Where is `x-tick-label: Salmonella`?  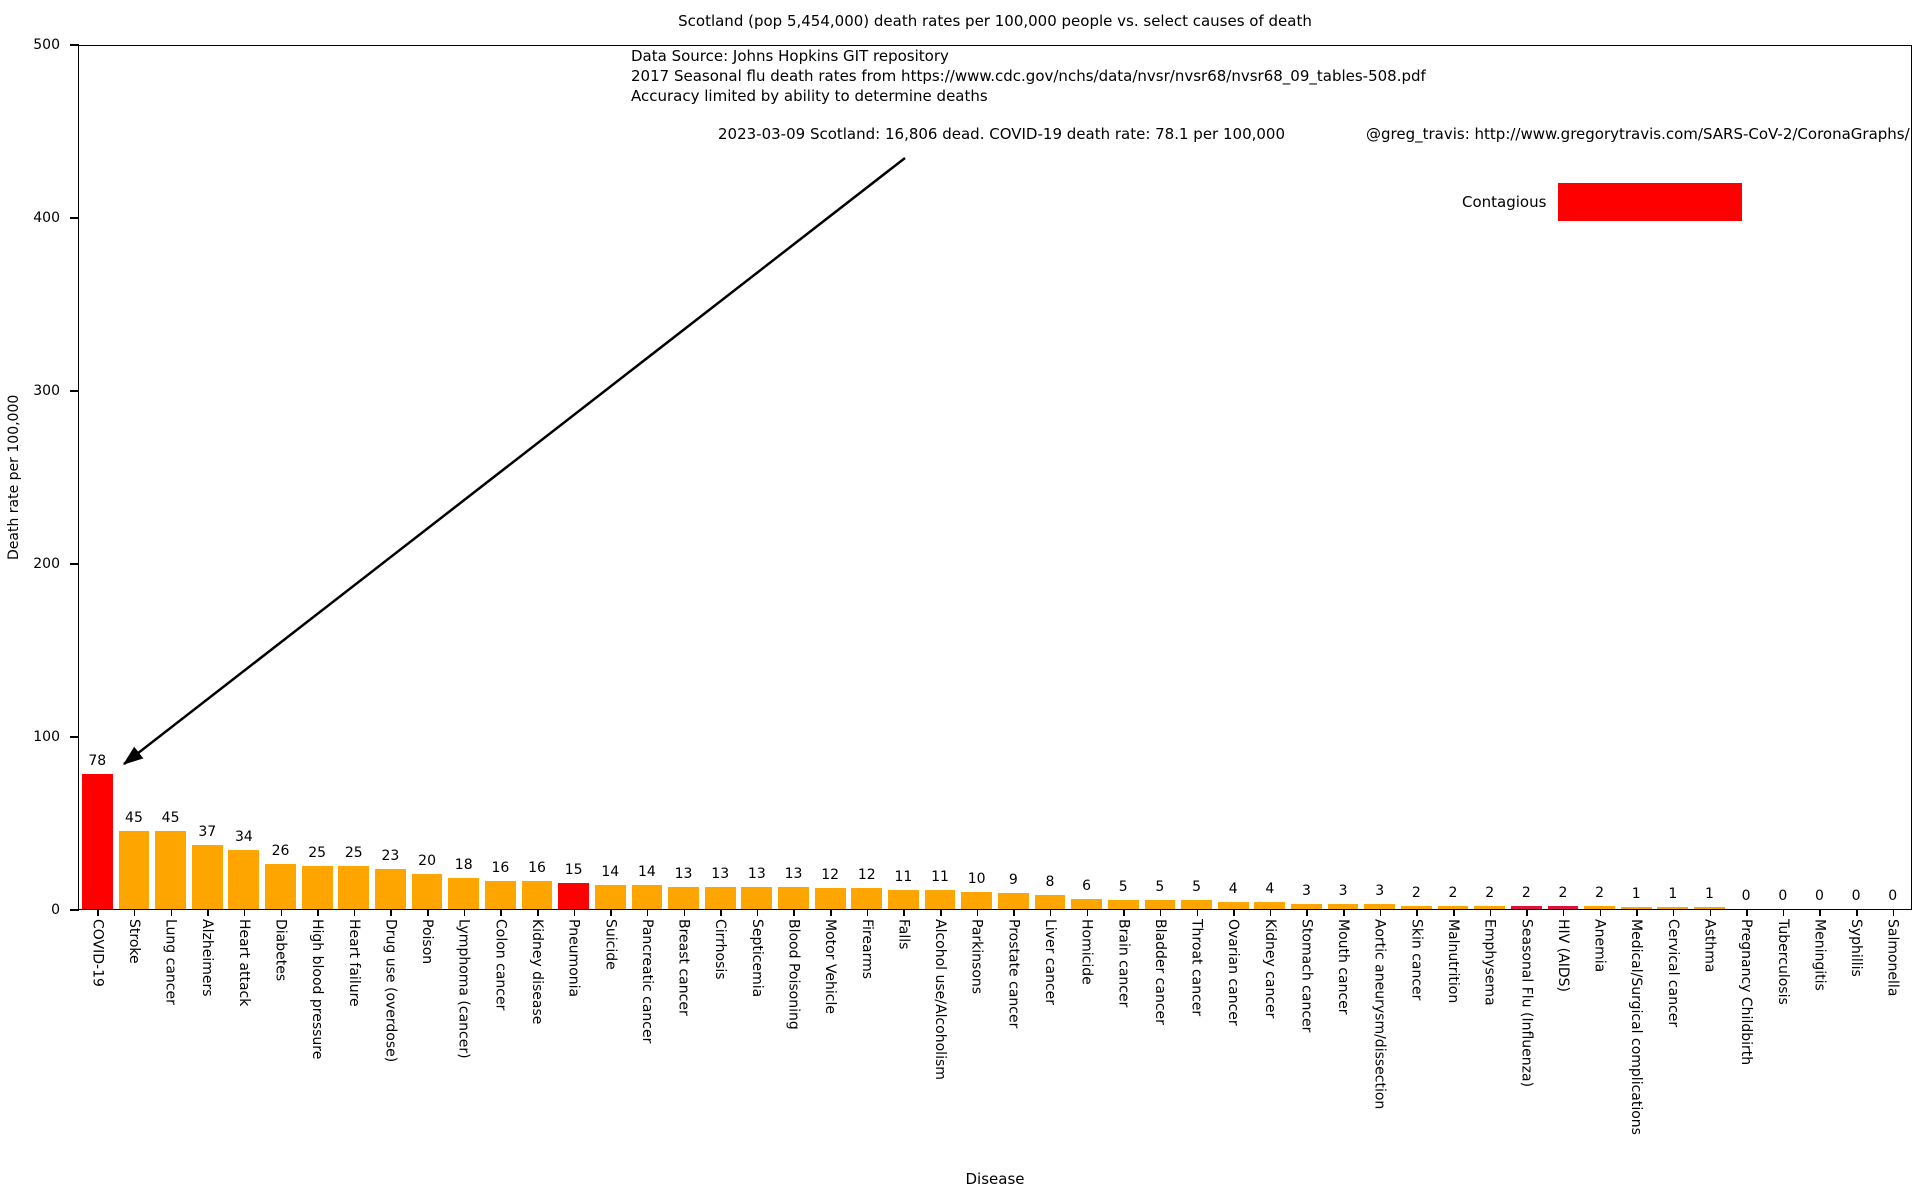 x-tick-label: Salmonella is located at coordinates (1892, 958).